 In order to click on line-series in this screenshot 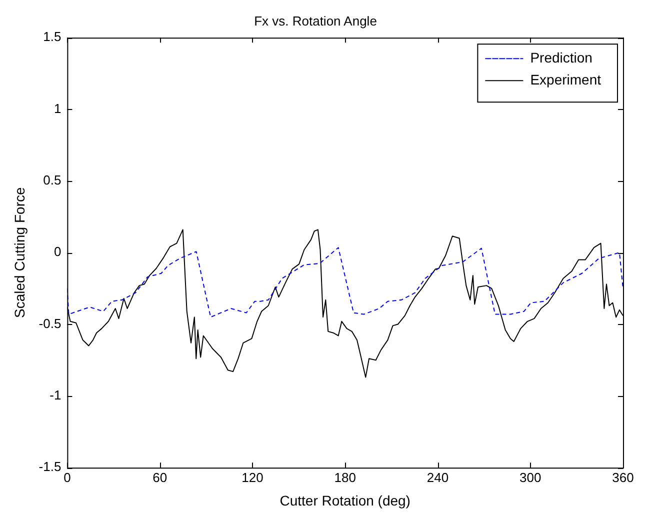, I will do `click(345, 282)`.